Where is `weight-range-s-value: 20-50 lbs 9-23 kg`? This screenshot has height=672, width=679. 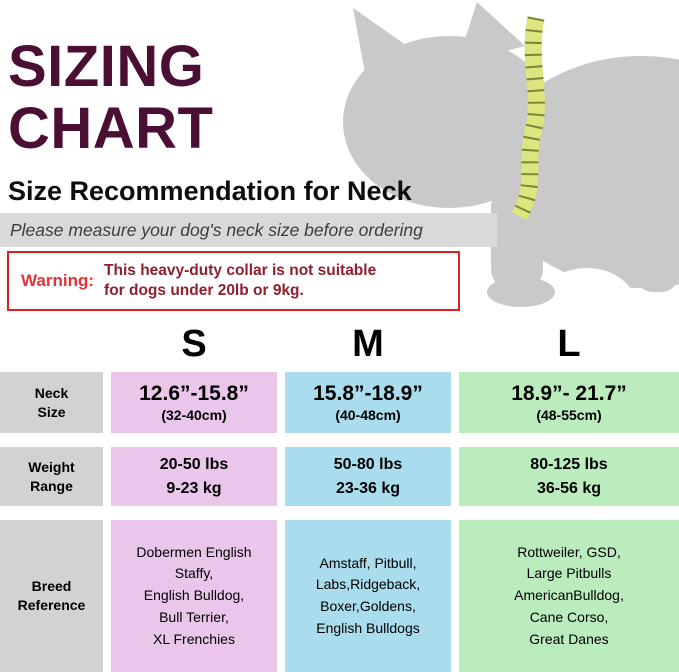
weight-range-s-value: 20-50 lbs 9-23 kg is located at coordinates (194, 476).